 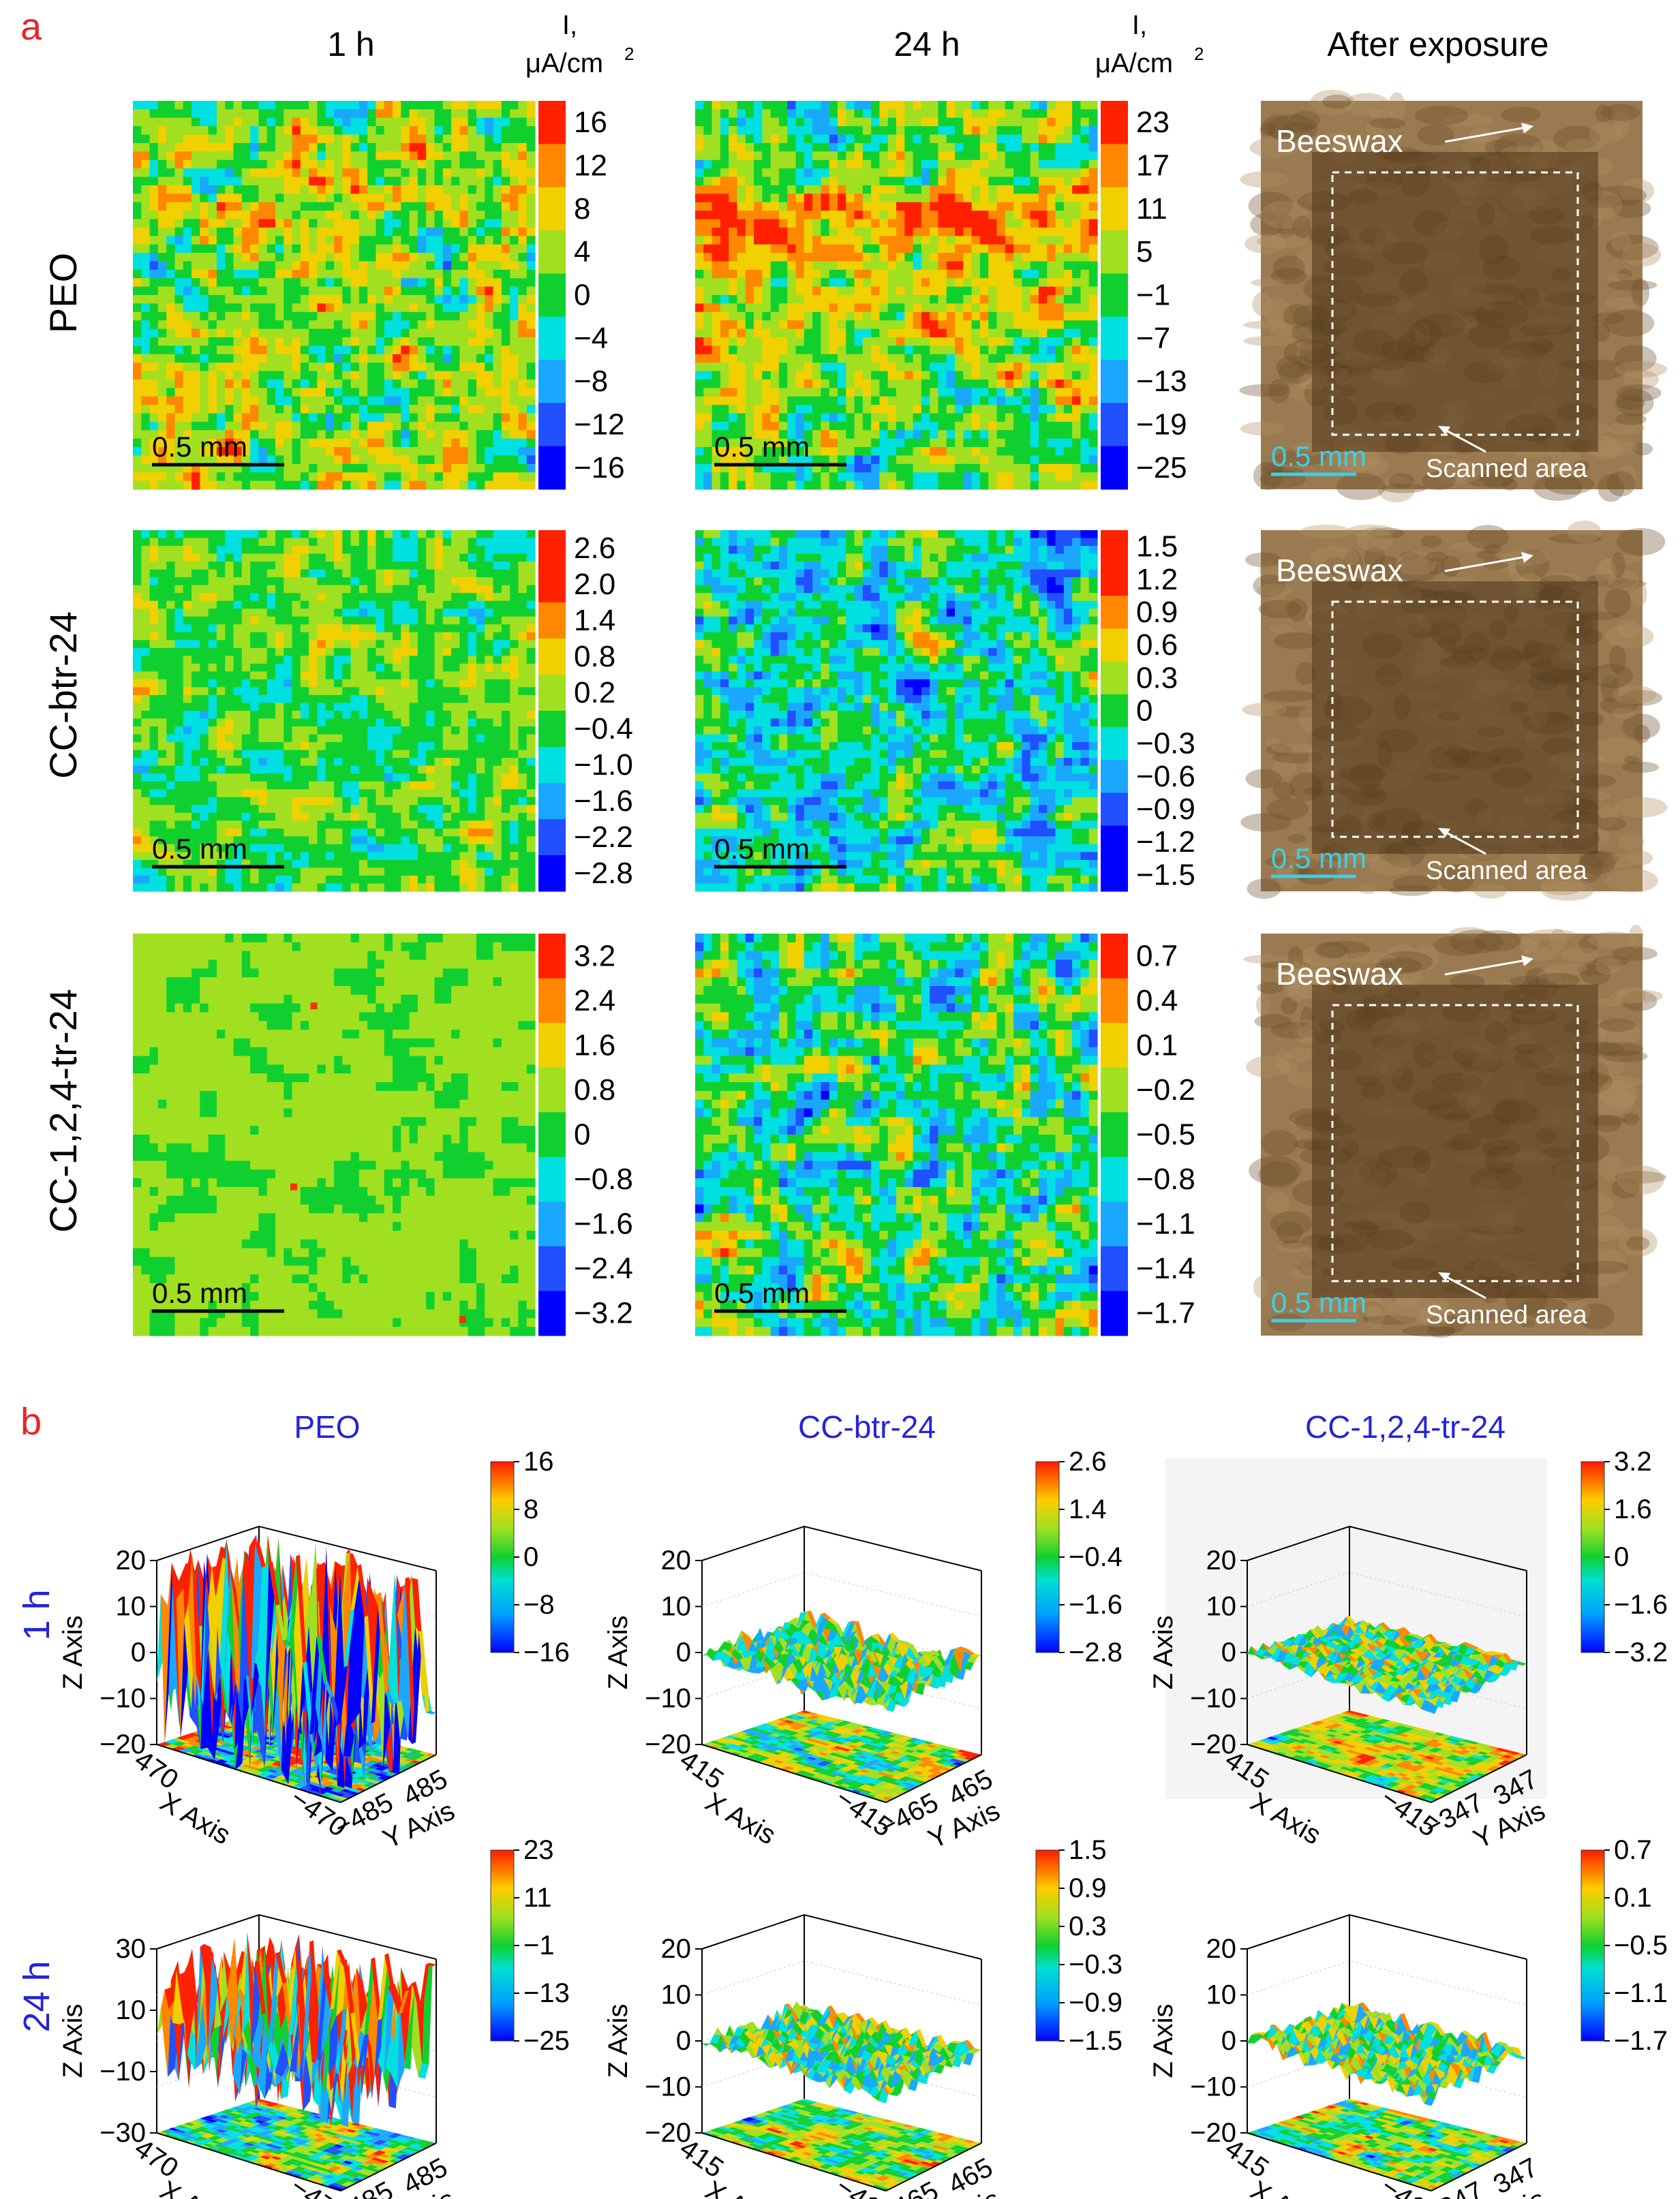 I want to click on colorbar-tick: −12, so click(x=599, y=425).